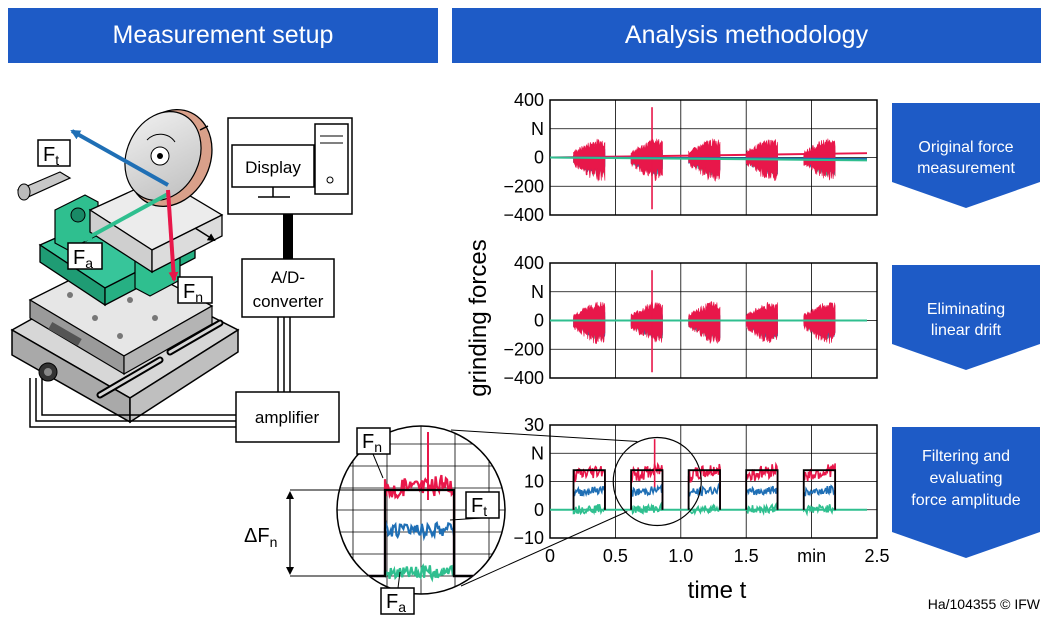 The image size is (1049, 617). I want to click on y-tick-label: −10, so click(528, 538).